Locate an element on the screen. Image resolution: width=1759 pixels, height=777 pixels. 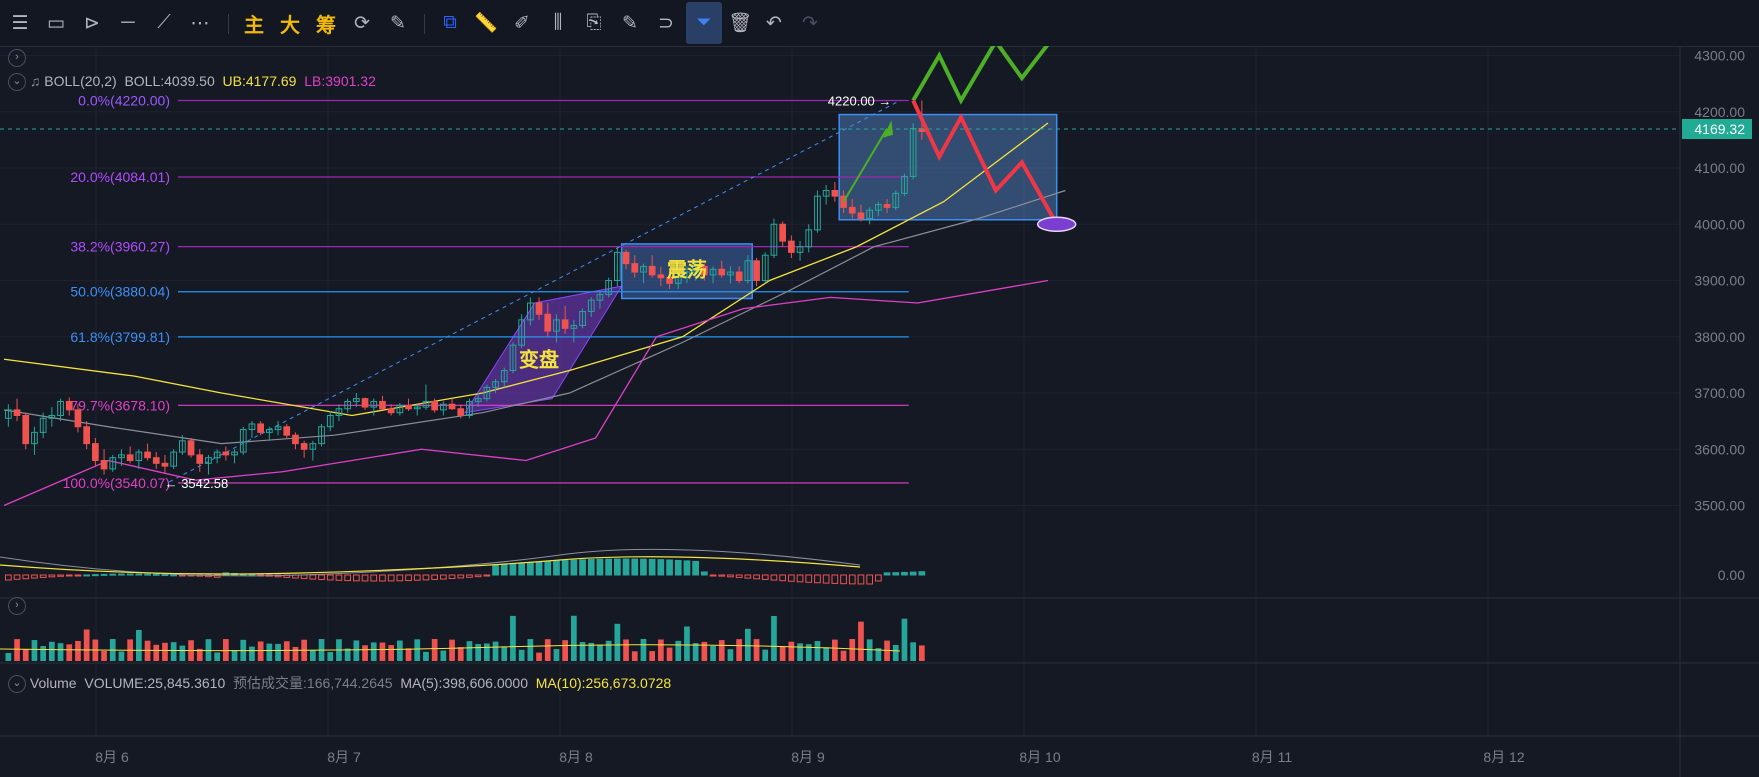
ruler-icon: 📏 is located at coordinates (486, 23).